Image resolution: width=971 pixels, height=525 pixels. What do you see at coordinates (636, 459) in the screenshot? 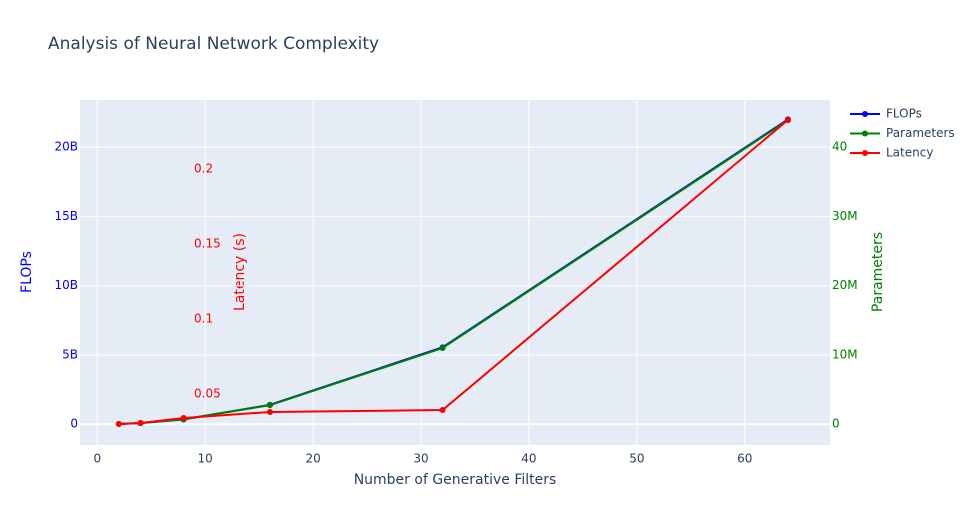
I see `x-tick-label: 50` at bounding box center [636, 459].